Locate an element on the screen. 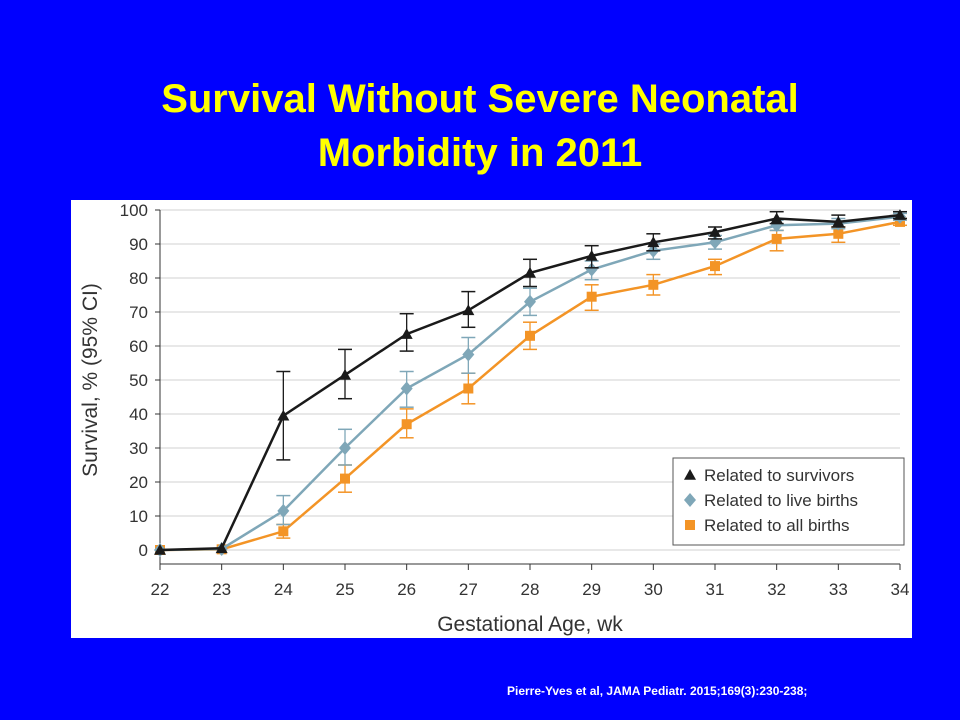 This screenshot has width=960, height=720. y-tick-label: 50 is located at coordinates (138, 380).